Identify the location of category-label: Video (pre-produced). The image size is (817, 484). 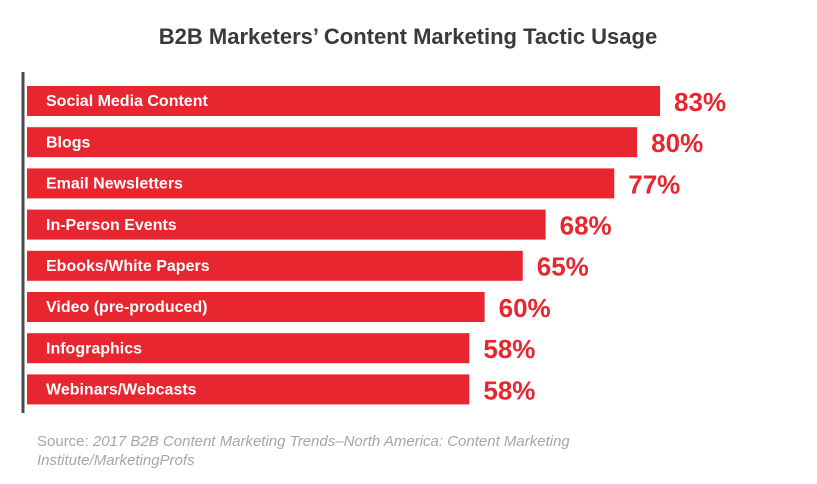
(127, 307).